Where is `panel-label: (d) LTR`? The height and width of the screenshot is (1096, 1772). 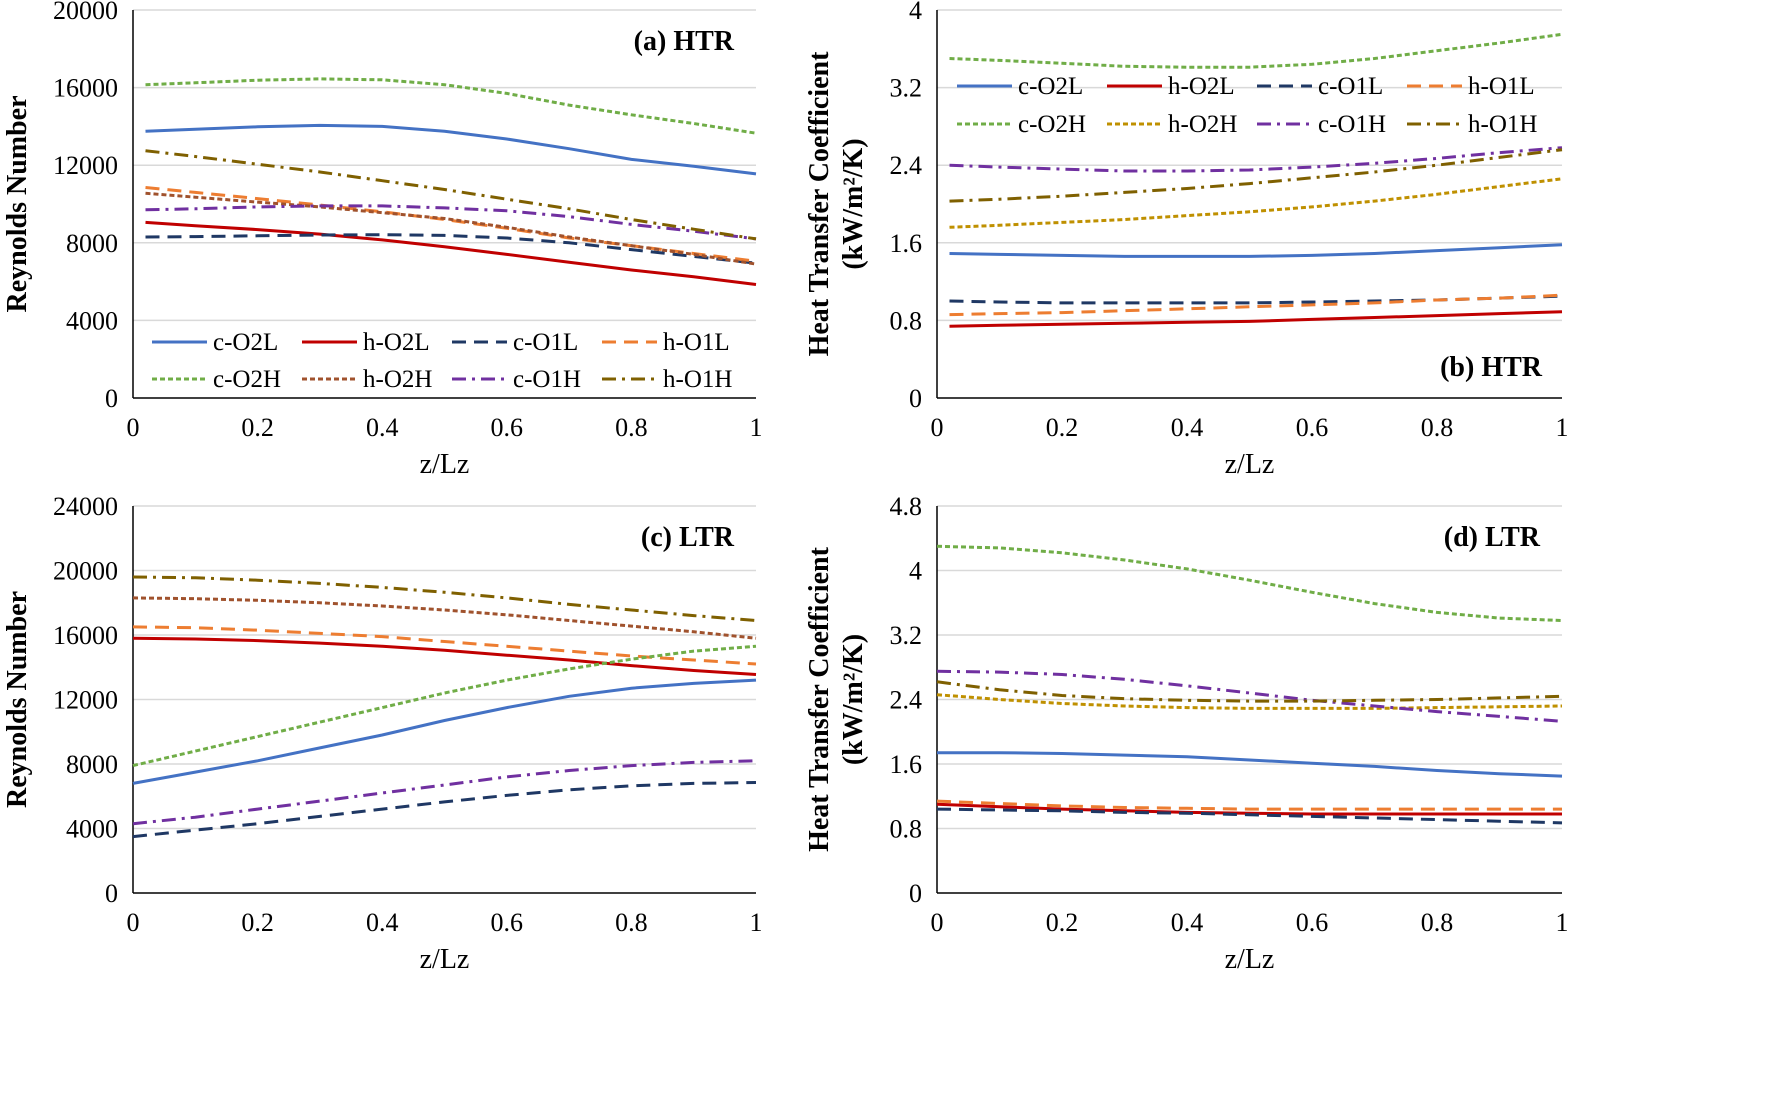
panel-label: (d) LTR is located at coordinates (1492, 537).